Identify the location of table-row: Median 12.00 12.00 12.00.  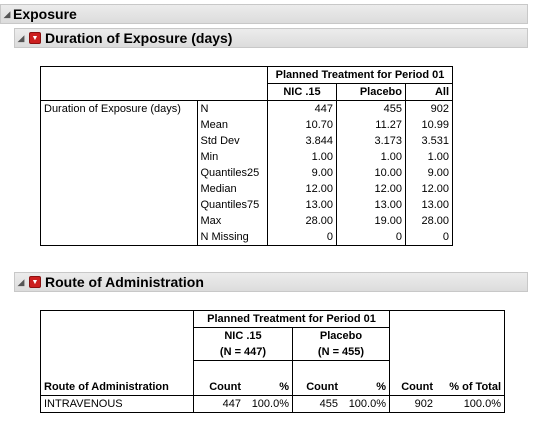
(247, 189).